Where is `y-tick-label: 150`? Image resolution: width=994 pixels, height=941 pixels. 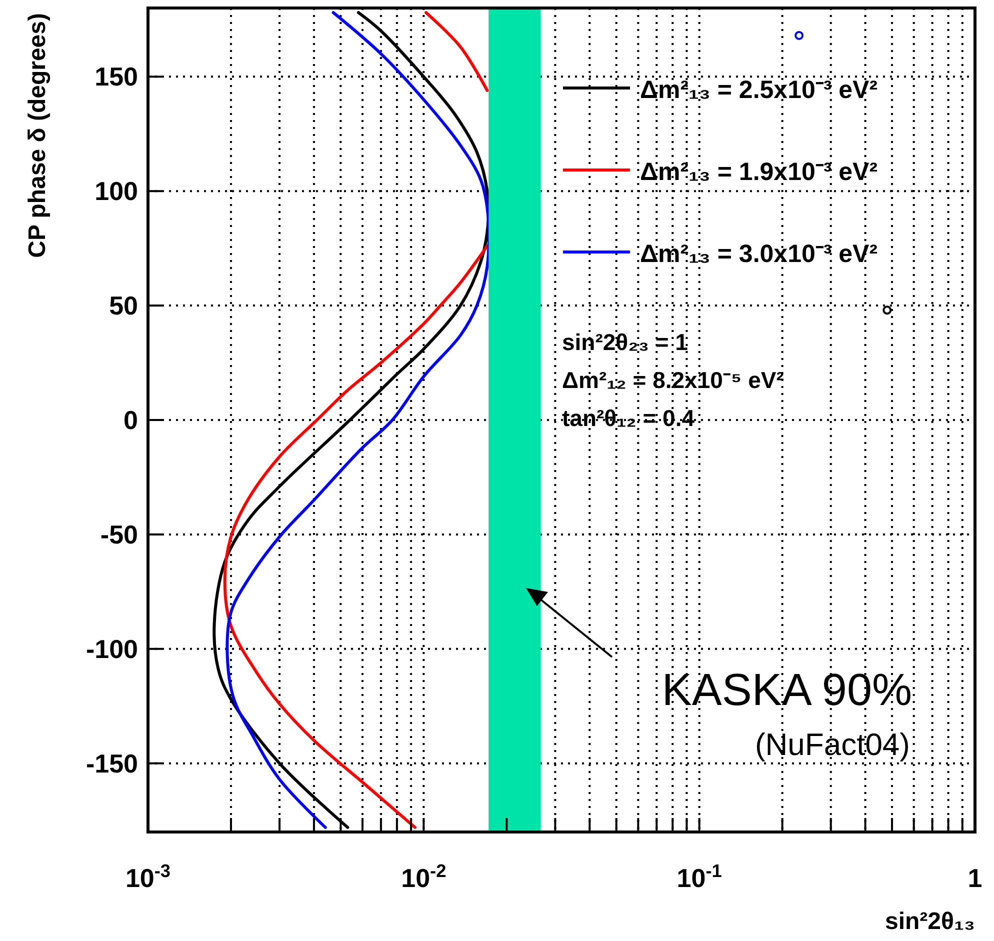
y-tick-label: 150 is located at coordinates (116, 77).